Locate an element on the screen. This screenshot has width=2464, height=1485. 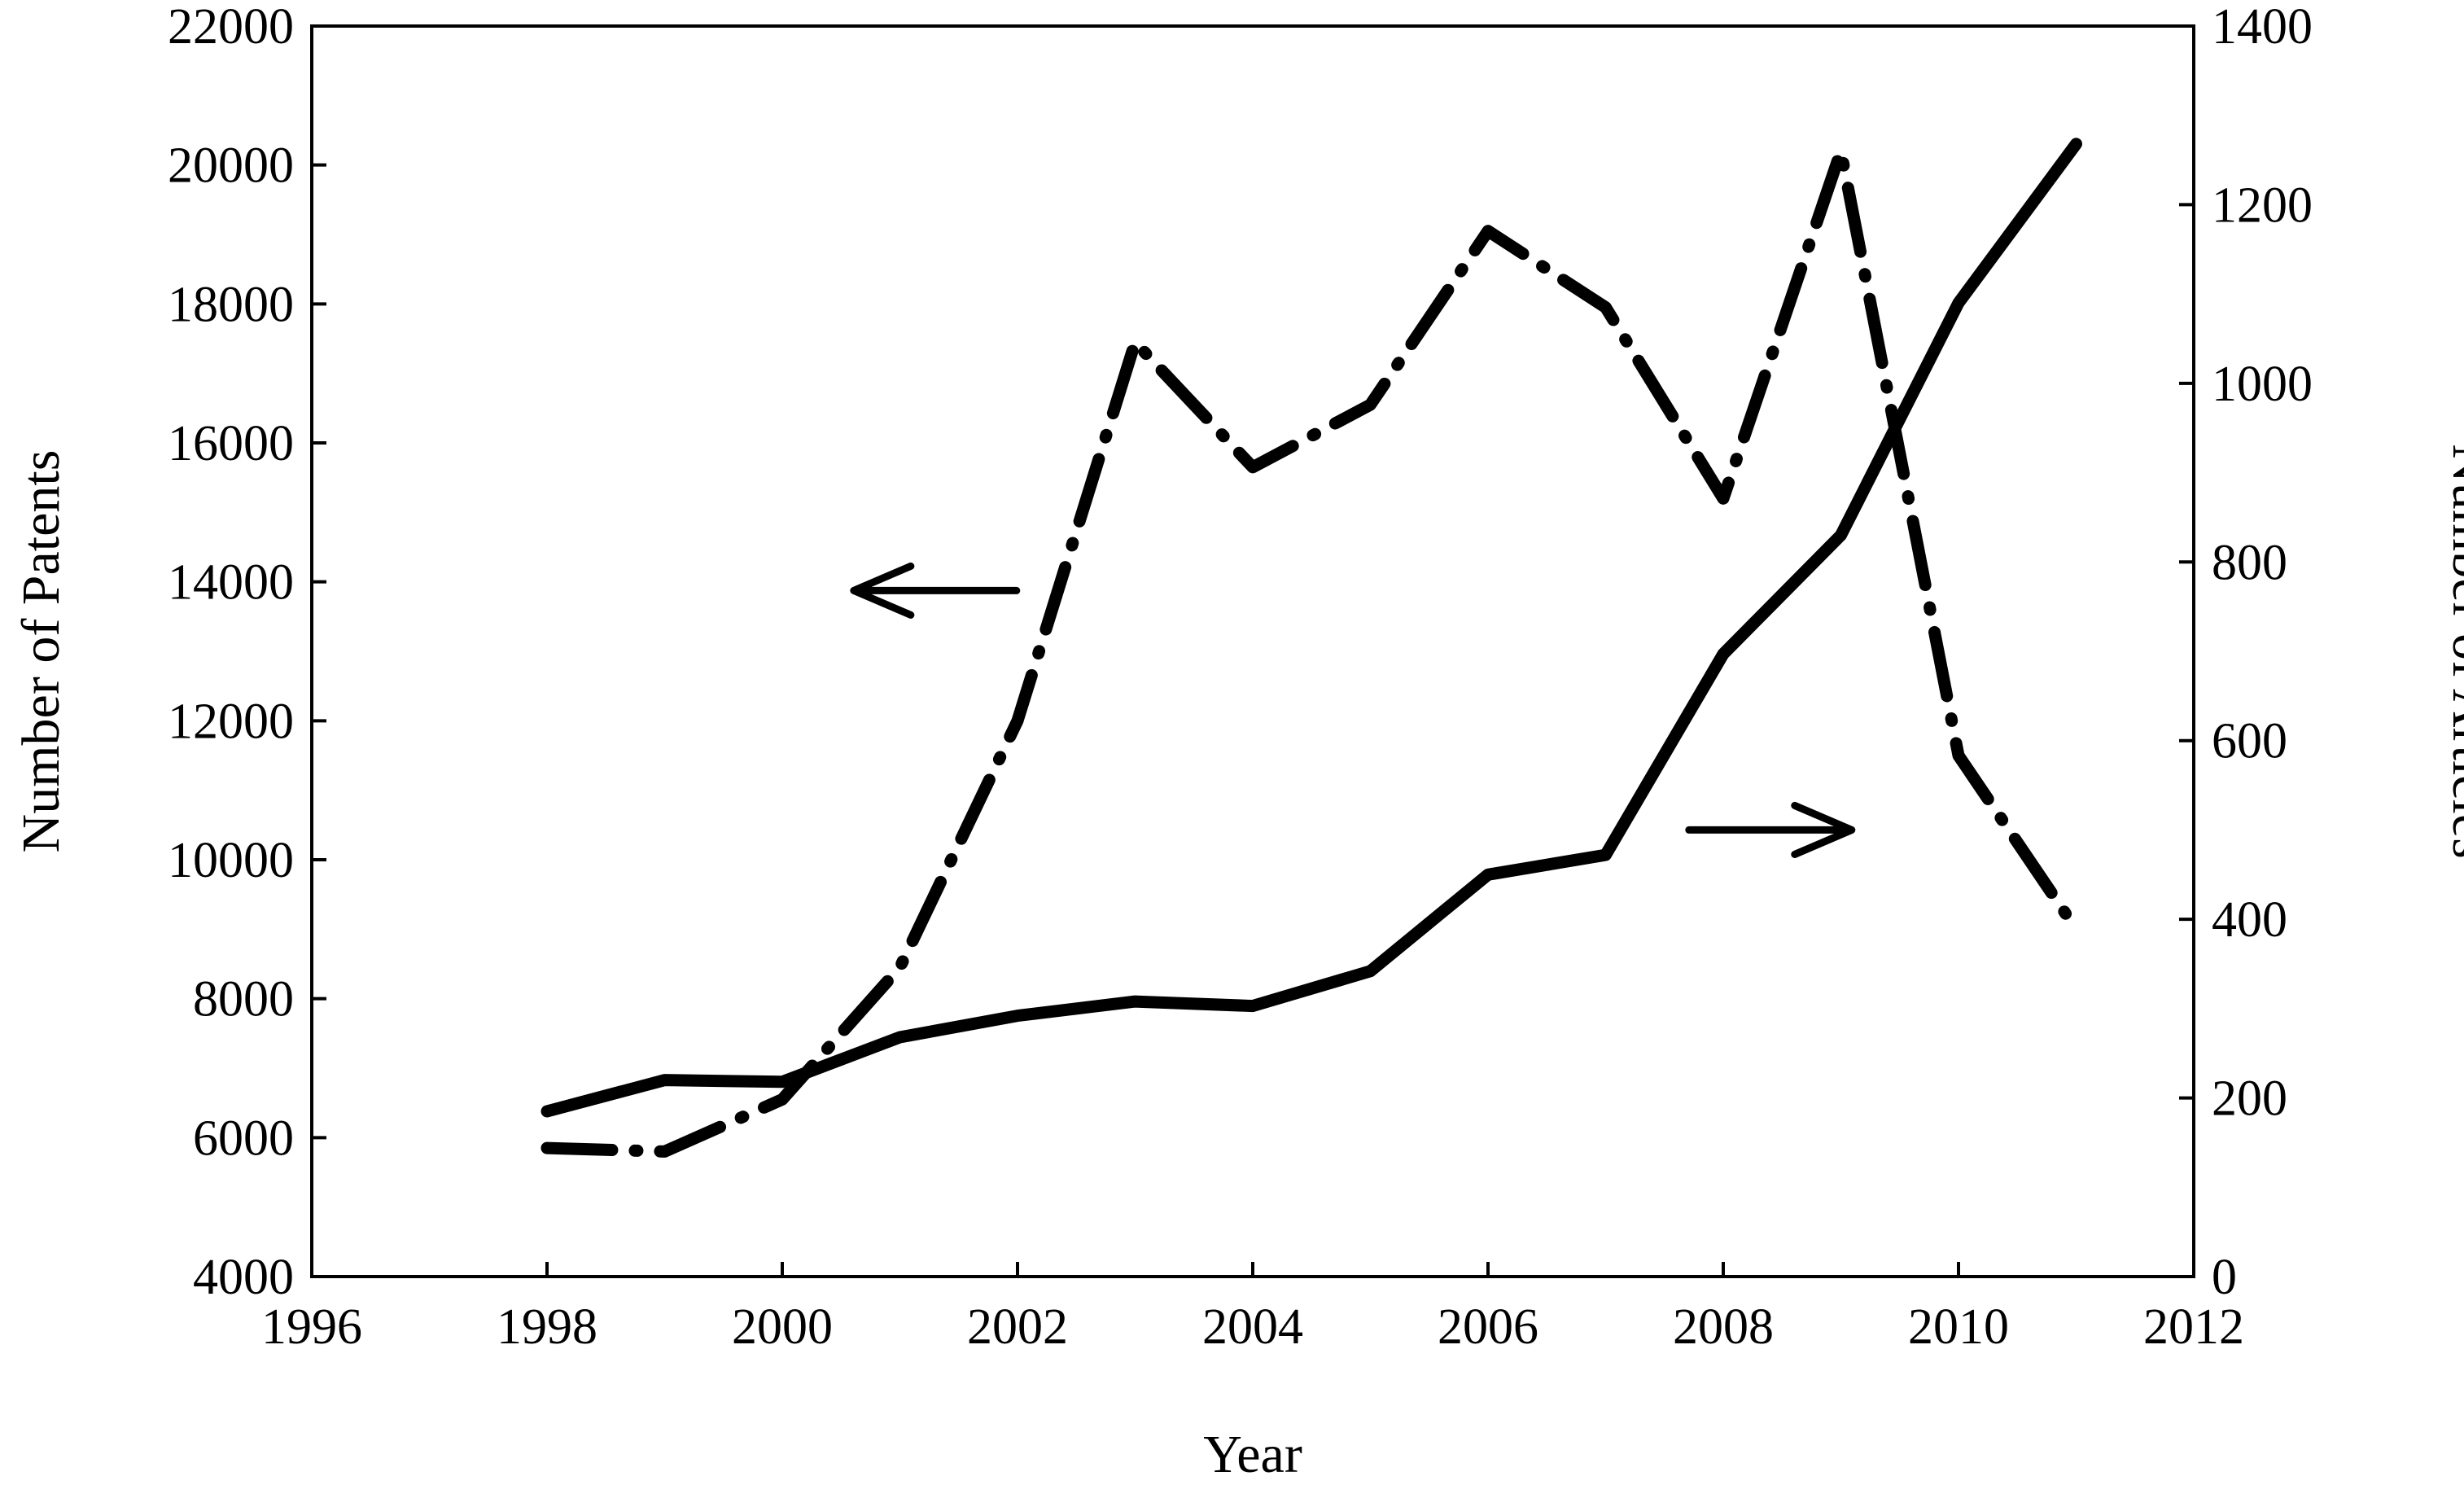
arrow-left-annotation is located at coordinates (936, 590).